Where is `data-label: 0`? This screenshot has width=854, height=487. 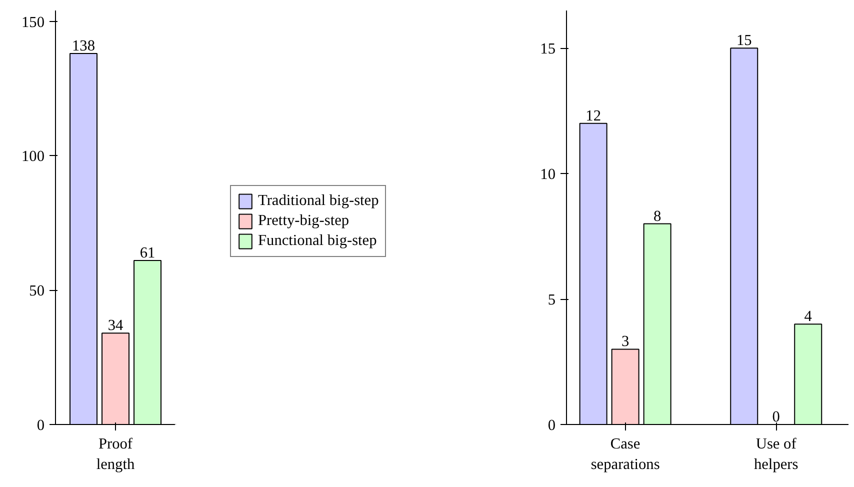
data-label: 0 is located at coordinates (776, 417).